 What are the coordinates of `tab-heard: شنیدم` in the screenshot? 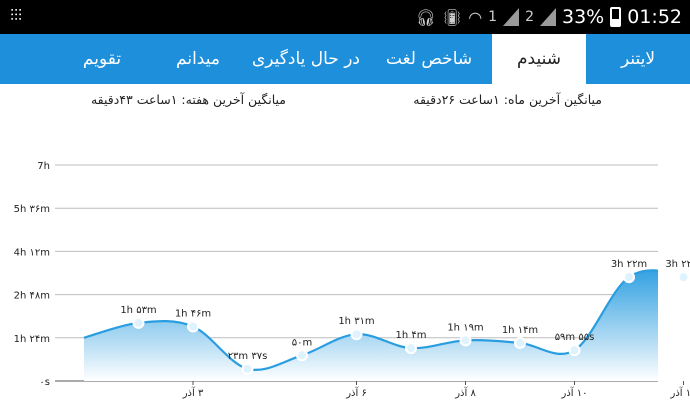 It's located at (539, 59).